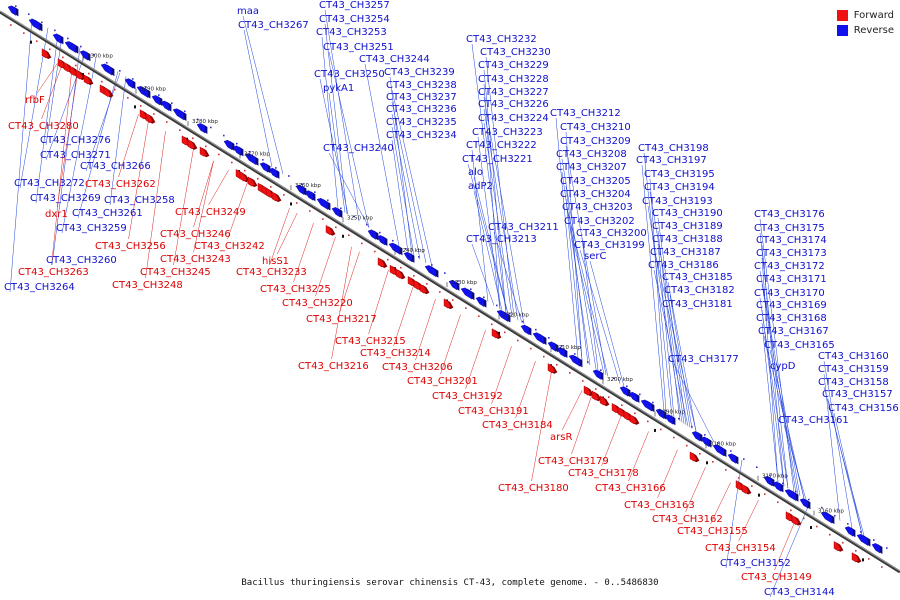  What do you see at coordinates (789, 266) in the screenshot?
I see `reverse-gene-label: CT43_CH3172` at bounding box center [789, 266].